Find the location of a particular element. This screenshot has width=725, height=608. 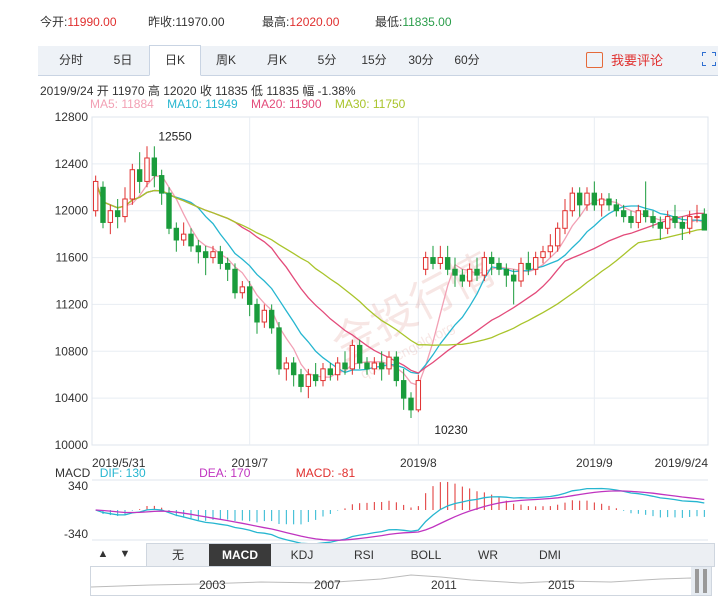

tab-monthly-k: 月K is located at coordinates (276, 60).